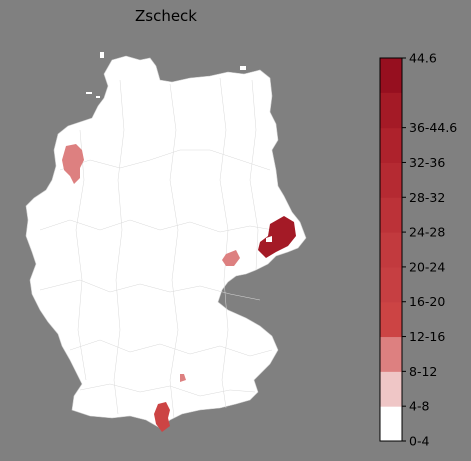 The width and height of the screenshot is (471, 461). What do you see at coordinates (231, 258) in the screenshot?
I see `region-central-saxony` at bounding box center [231, 258].